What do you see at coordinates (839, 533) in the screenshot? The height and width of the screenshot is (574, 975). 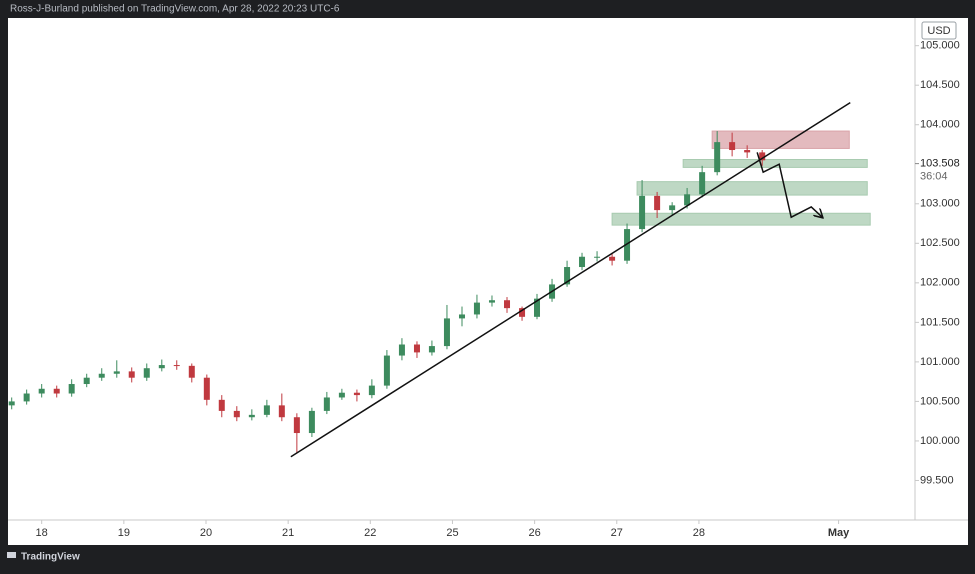 I see `x-tick-label: May` at bounding box center [839, 533].